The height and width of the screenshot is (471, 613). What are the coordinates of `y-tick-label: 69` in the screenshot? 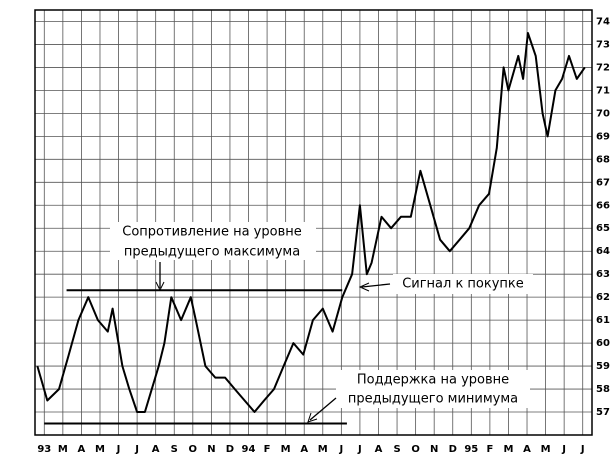 It's located at (603, 136).